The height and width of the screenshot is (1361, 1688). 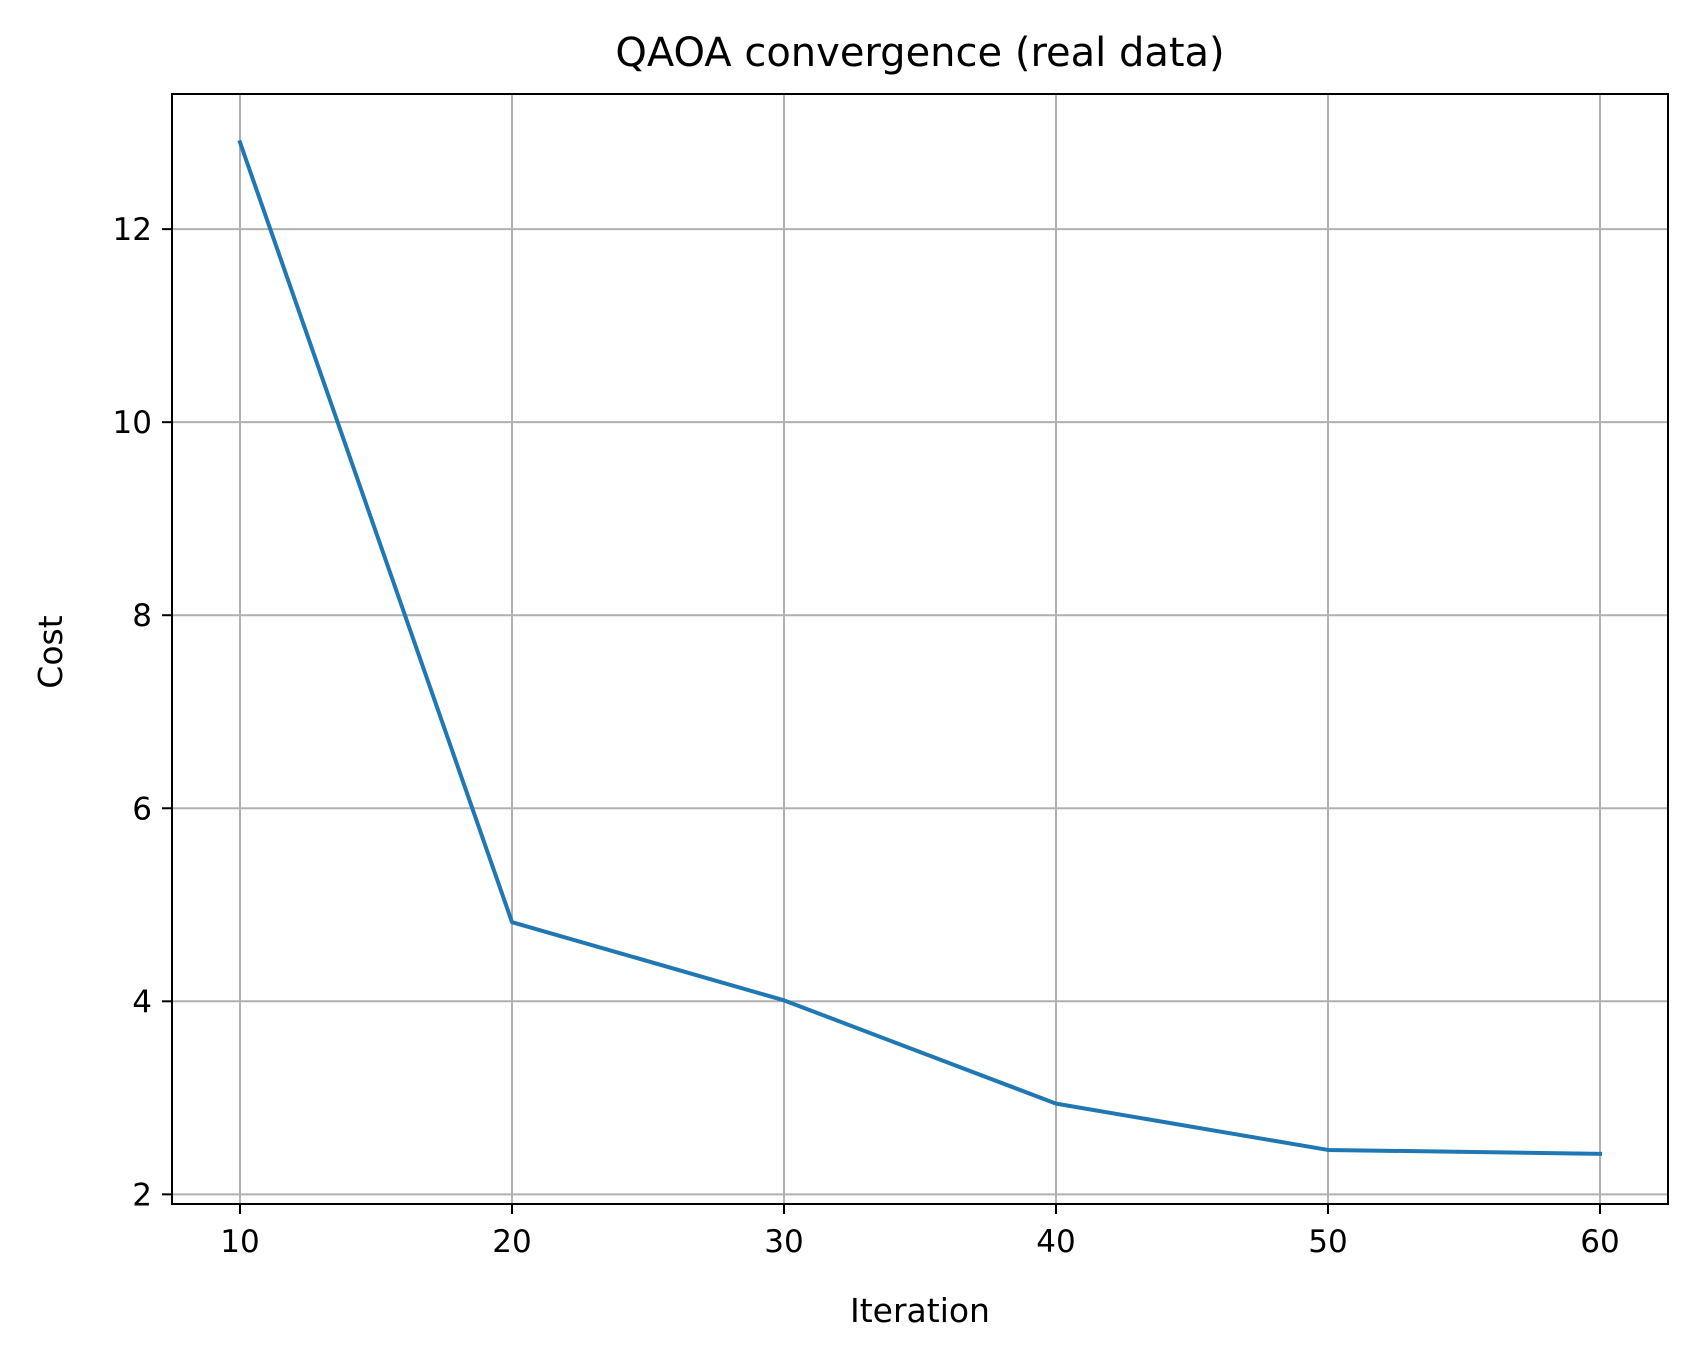 What do you see at coordinates (132, 230) in the screenshot?
I see `y-tick-label: 12` at bounding box center [132, 230].